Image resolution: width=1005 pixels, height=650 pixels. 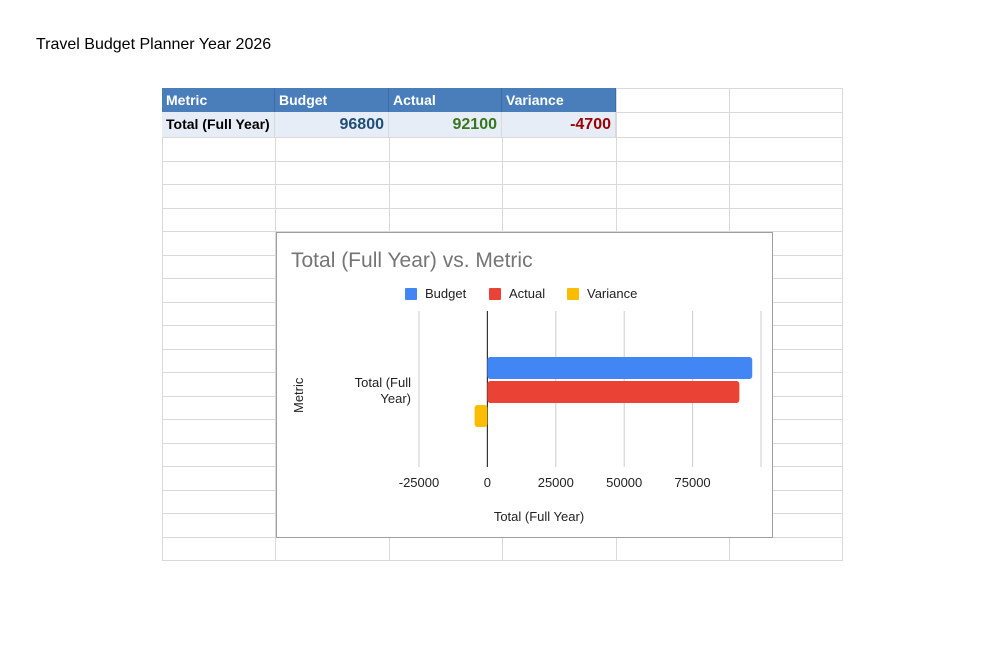 I want to click on legend-swatch-budget, so click(x=411, y=294).